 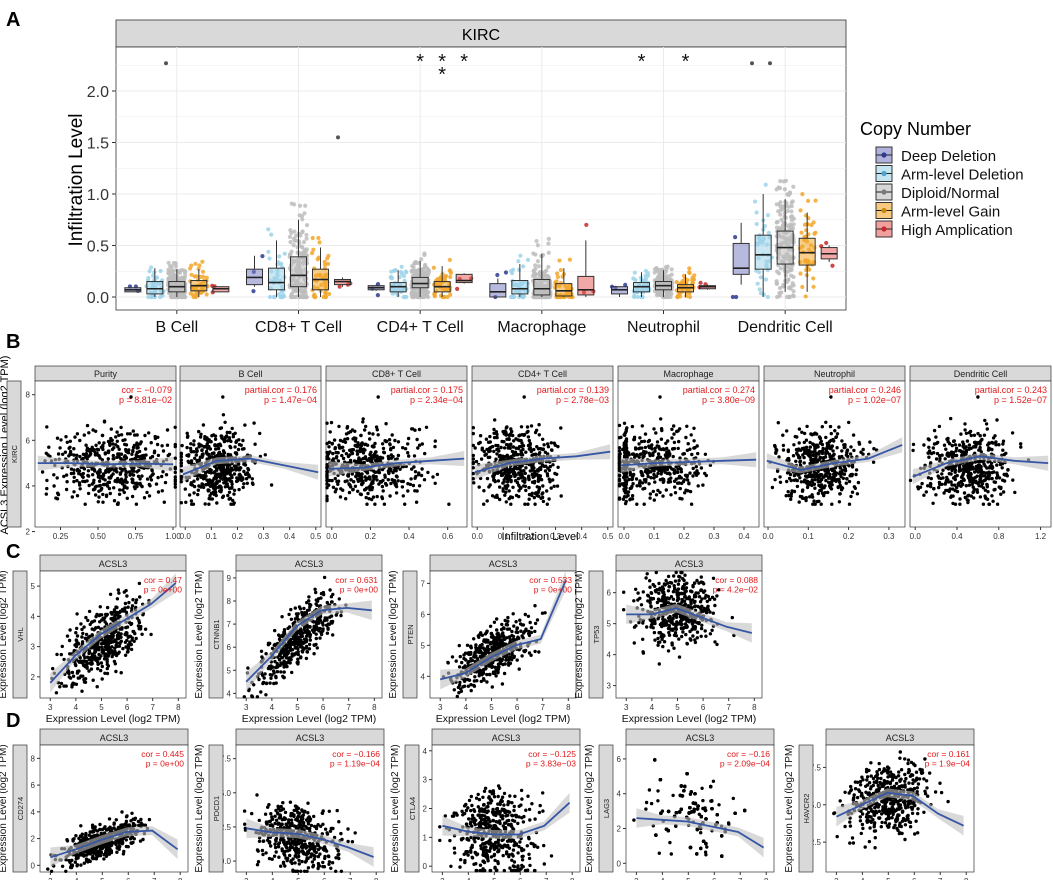 What do you see at coordinates (442, 62) in the screenshot?
I see `panel-a-significance-star: *` at bounding box center [442, 62].